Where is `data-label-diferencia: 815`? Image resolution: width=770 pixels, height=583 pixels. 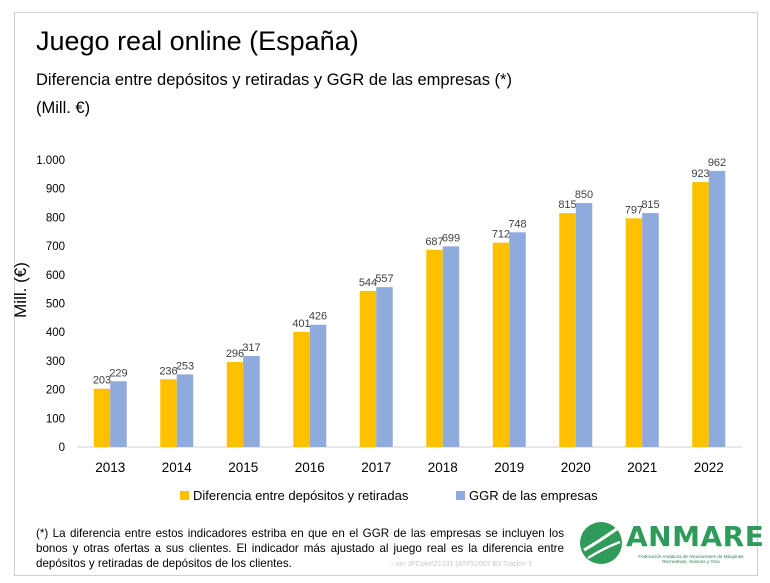 data-label-diferencia: 815 is located at coordinates (567, 205).